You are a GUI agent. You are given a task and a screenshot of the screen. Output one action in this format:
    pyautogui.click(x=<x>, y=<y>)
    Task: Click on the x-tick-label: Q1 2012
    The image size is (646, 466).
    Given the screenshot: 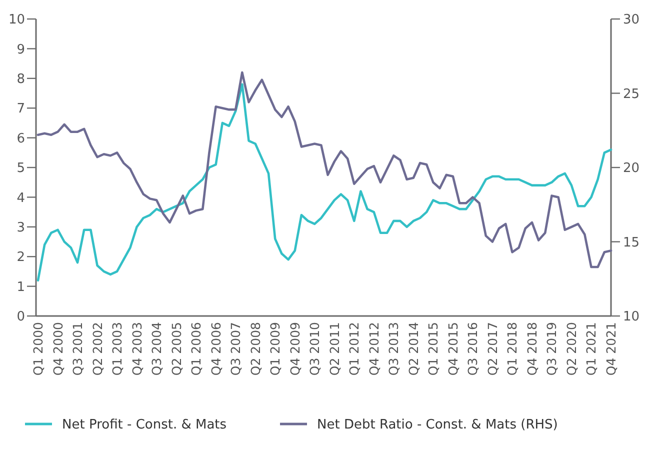 What is the action you would take?
    pyautogui.click(x=354, y=349)
    